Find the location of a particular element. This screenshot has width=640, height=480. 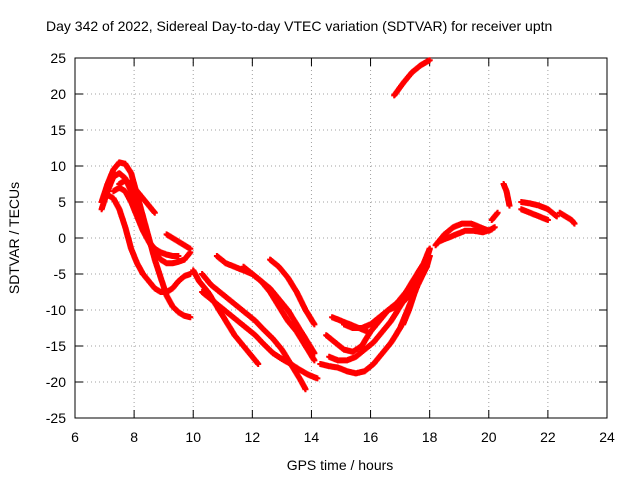

y-tick-label: -25 is located at coordinates (56, 418).